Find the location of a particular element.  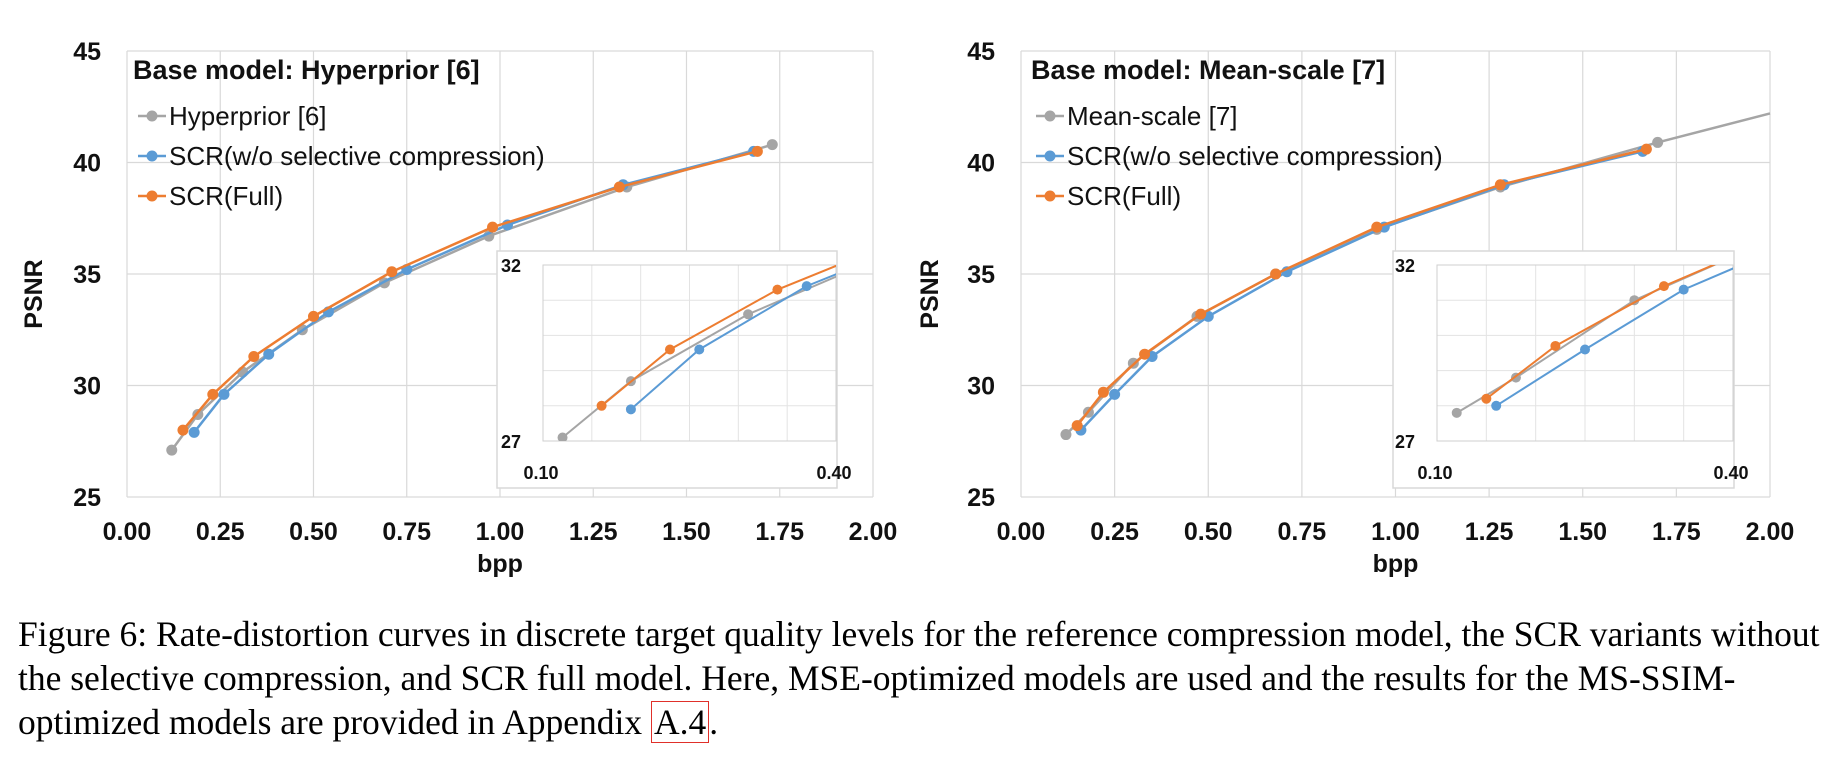

inset-series-group is located at coordinates (1592, 341).